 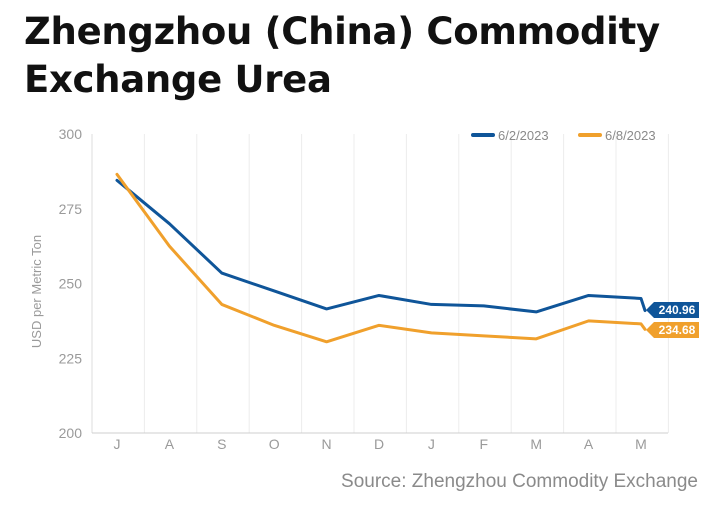 What do you see at coordinates (379, 444) in the screenshot?
I see `x-tick-label: D` at bounding box center [379, 444].